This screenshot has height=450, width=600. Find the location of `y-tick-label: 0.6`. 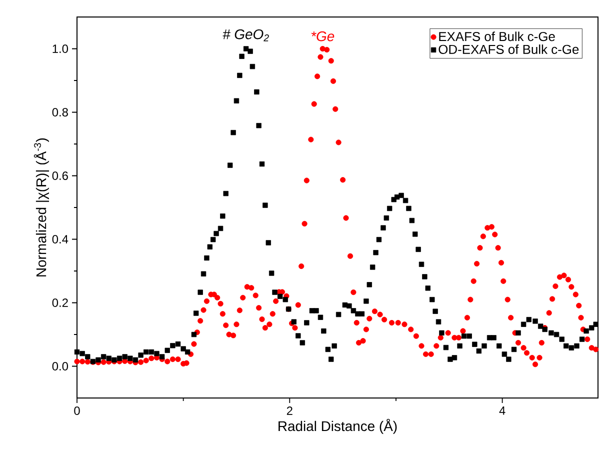

y-tick-label: 0.6 is located at coordinates (60, 176).